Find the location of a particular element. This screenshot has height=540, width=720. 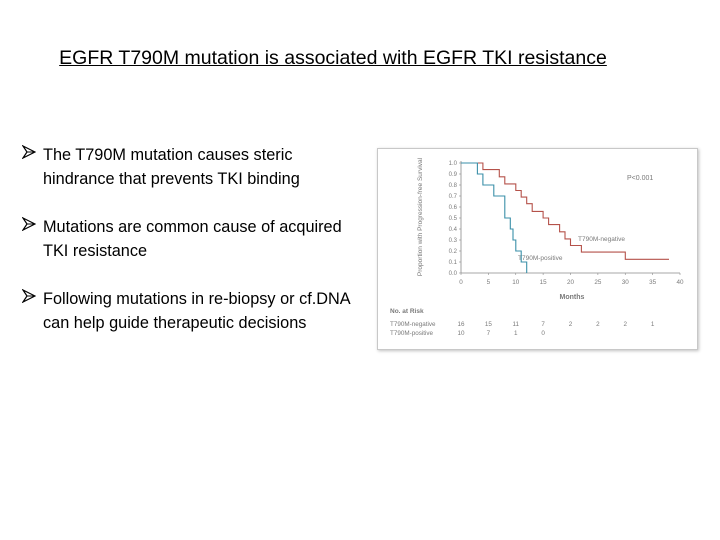

risk-row-label: T790M-positive is located at coordinates (412, 333).